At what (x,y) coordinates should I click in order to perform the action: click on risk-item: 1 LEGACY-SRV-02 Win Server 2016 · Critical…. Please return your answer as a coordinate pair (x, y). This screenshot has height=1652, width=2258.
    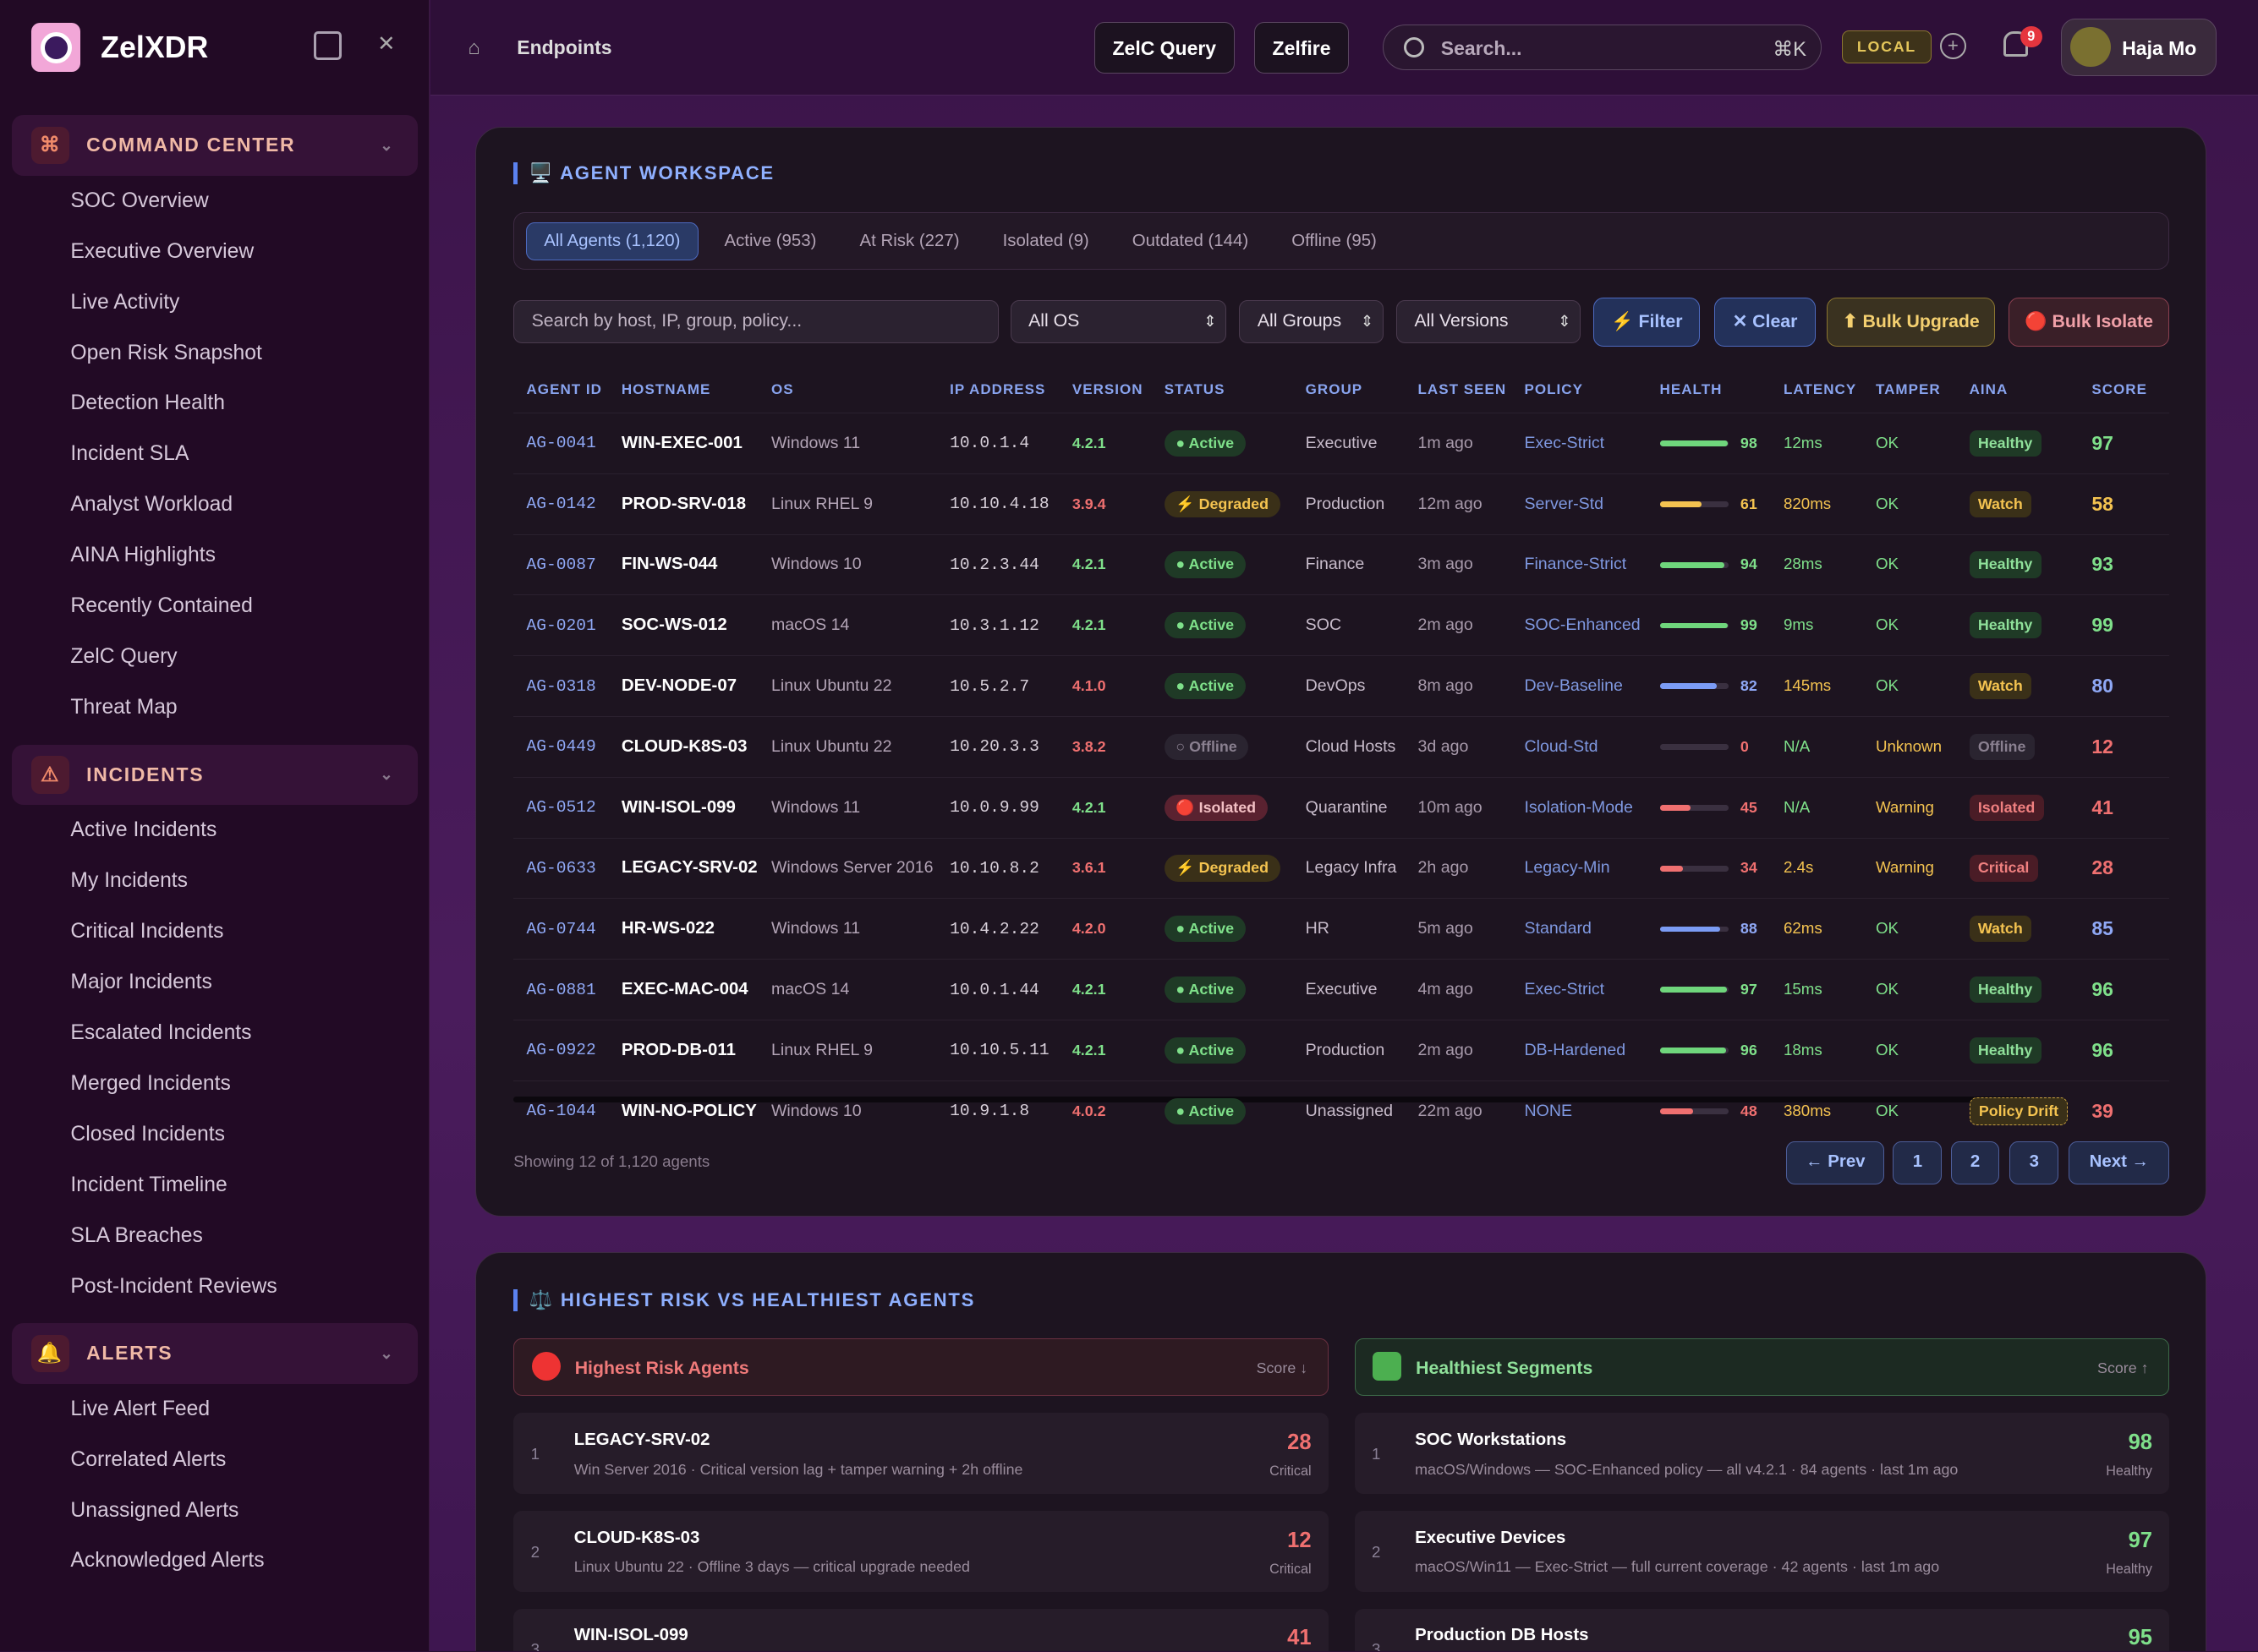
    Looking at the image, I should click on (921, 1453).